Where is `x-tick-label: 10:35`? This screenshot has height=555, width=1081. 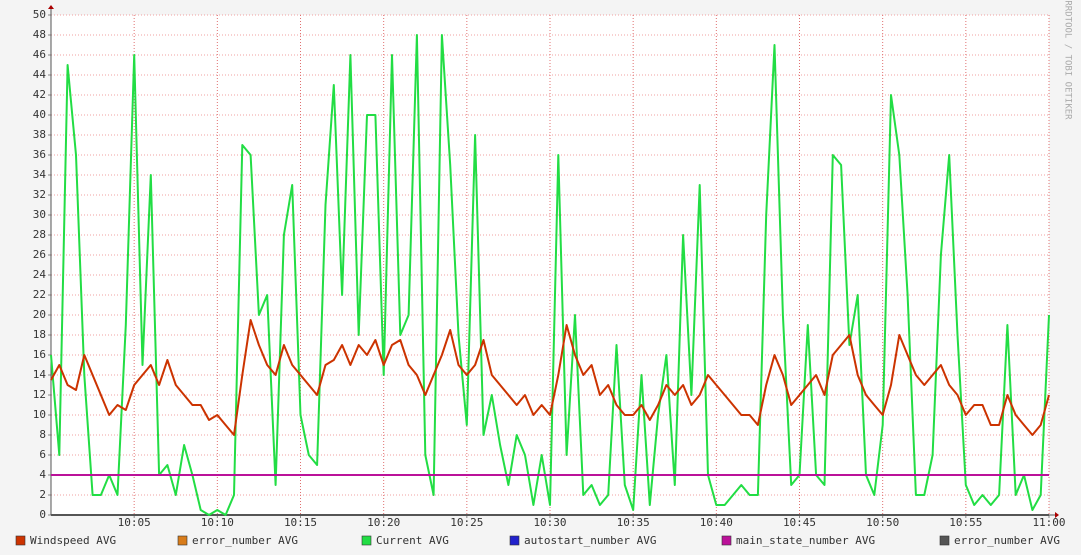
x-tick-label: 10:35 is located at coordinates (633, 522).